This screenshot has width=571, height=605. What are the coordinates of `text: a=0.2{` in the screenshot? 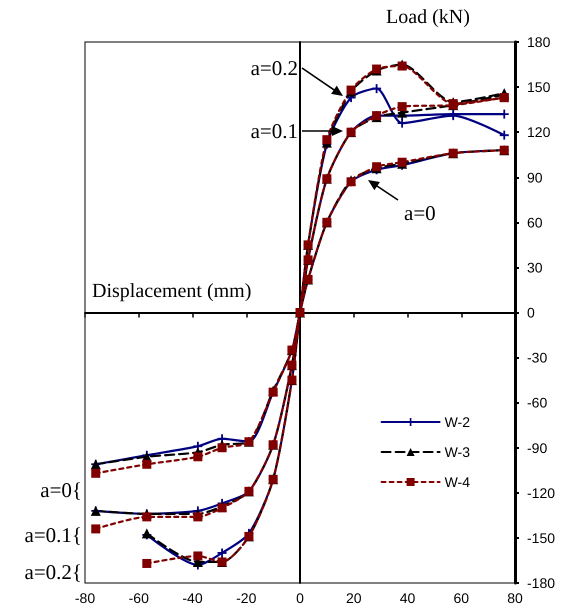 It's located at (53, 572).